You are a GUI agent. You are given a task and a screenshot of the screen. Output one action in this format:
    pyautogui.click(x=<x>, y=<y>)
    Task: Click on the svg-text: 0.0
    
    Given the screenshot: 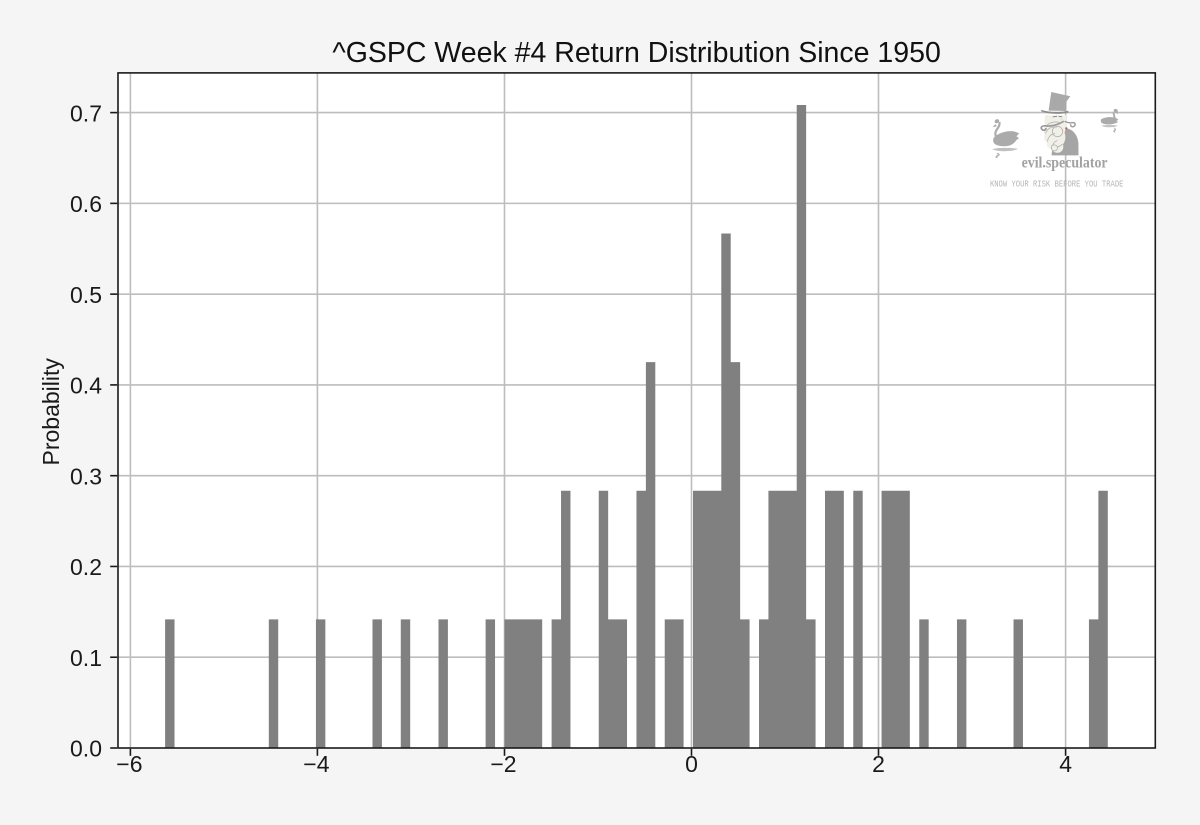 What is the action you would take?
    pyautogui.click(x=86, y=749)
    